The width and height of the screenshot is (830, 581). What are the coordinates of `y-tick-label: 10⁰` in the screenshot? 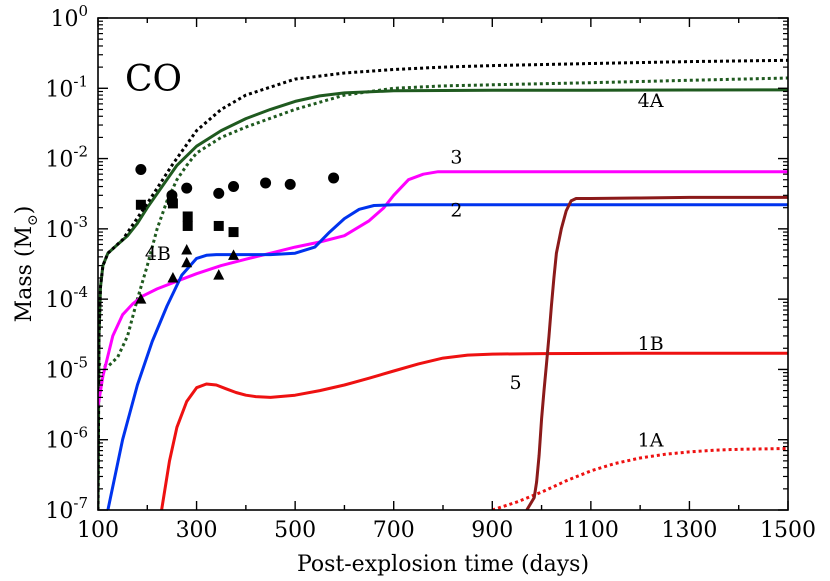 It's located at (69, 17).